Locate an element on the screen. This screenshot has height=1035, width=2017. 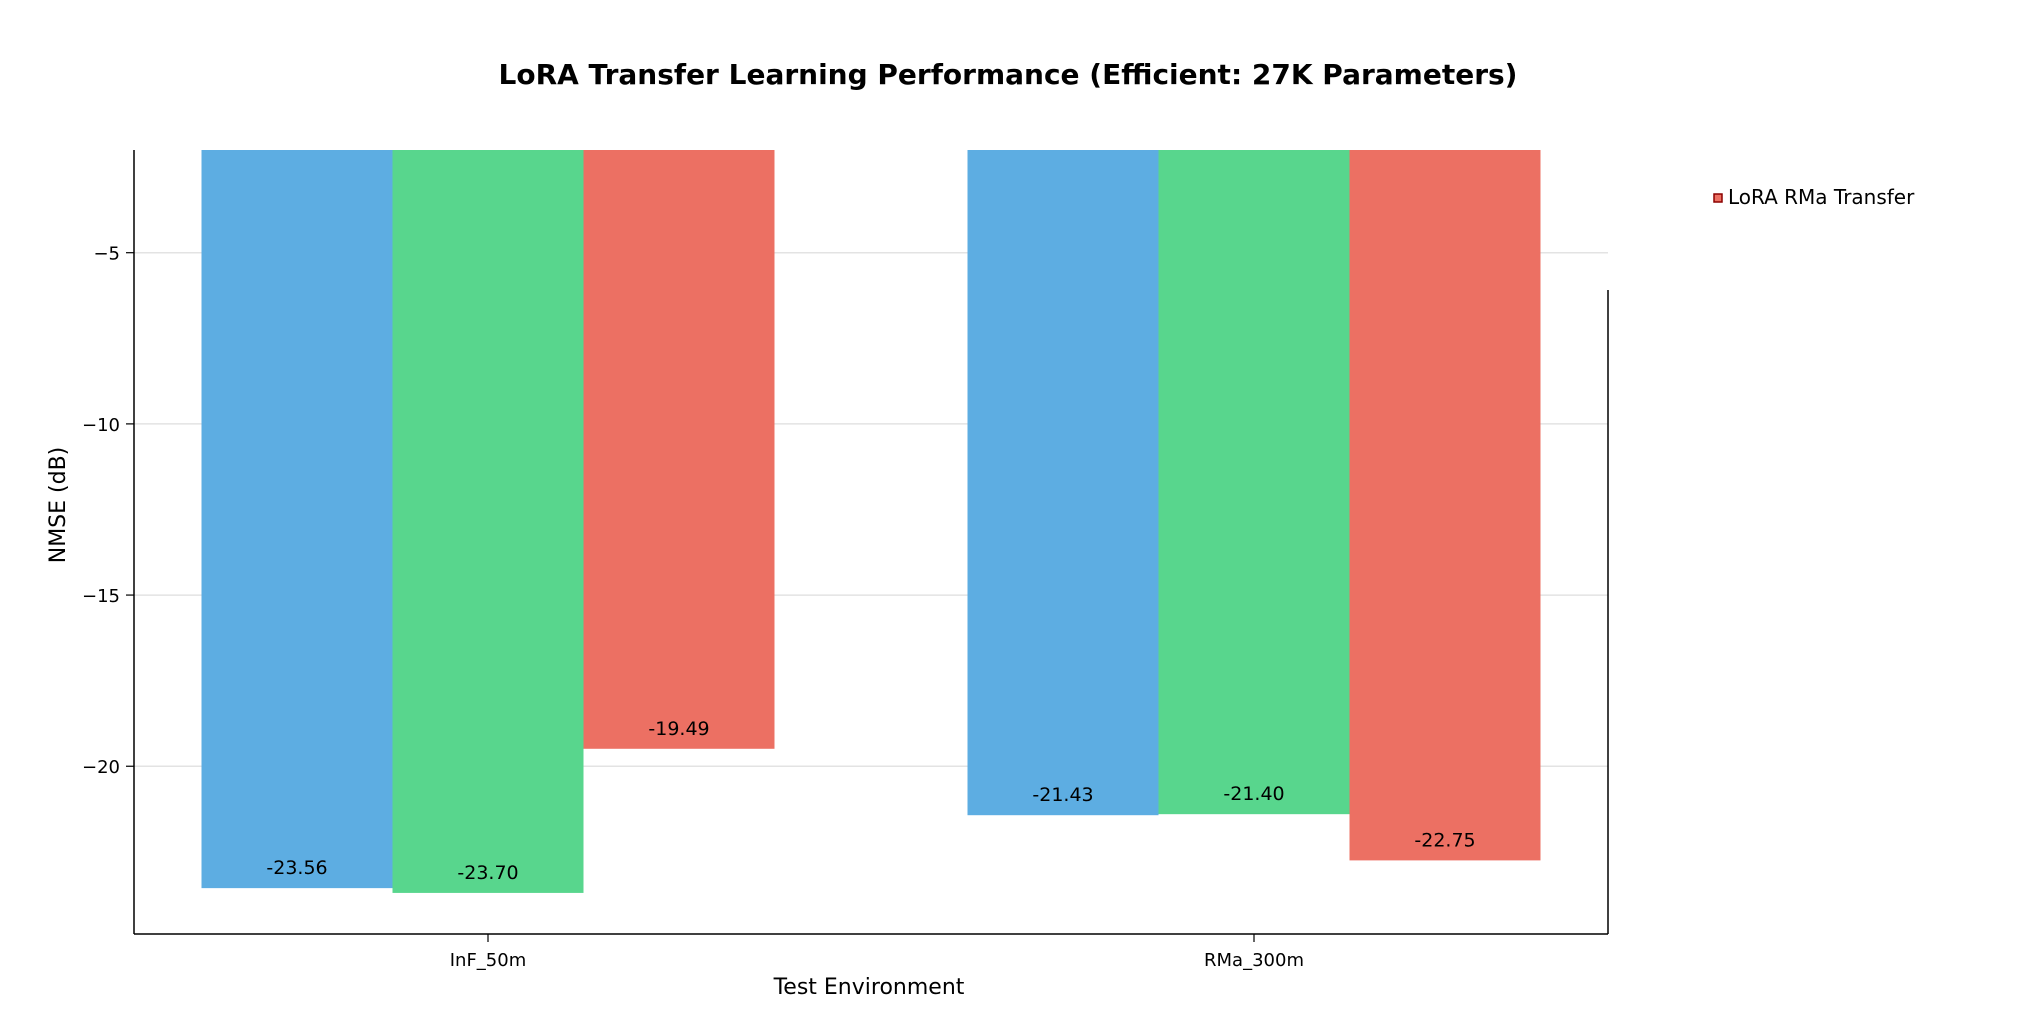
data-label: -21.43 is located at coordinates (1062, 795).